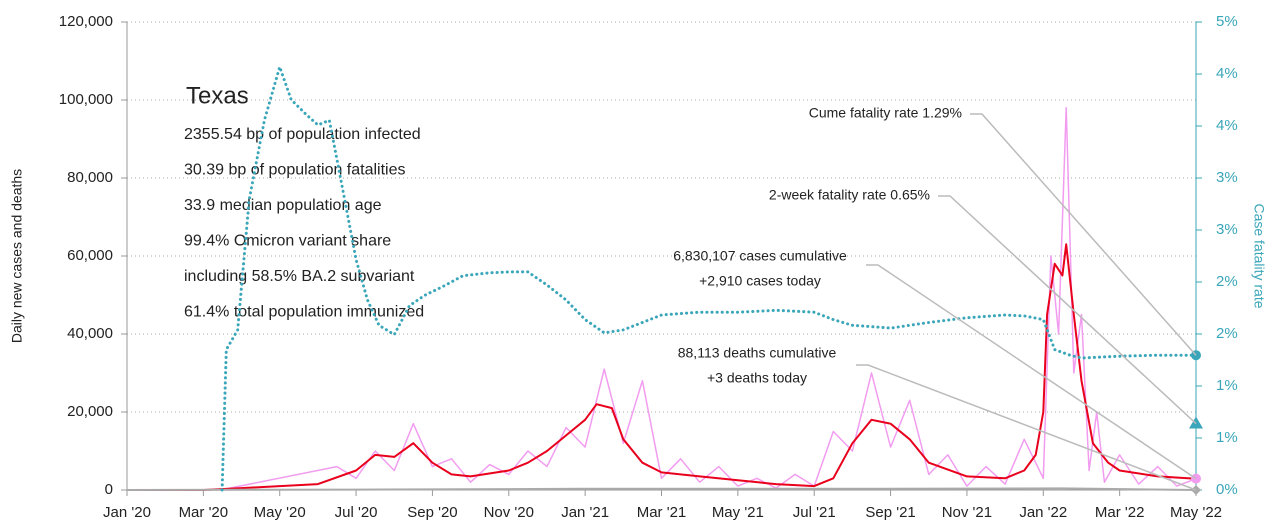 The width and height of the screenshot is (1275, 529). I want to click on y2-axis-label: Case fatality rate, so click(1259, 255).